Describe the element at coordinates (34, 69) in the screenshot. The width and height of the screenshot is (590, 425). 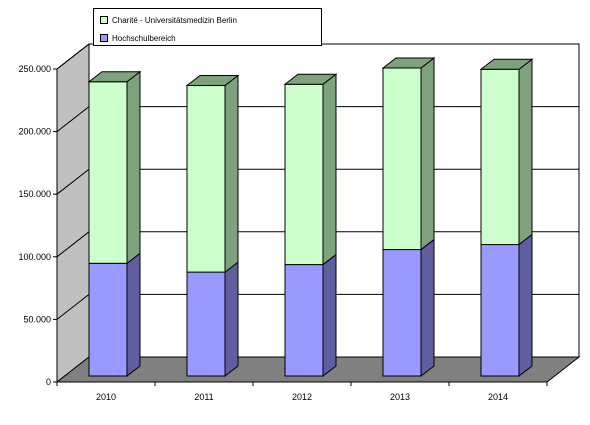
I see `y-tick-label: 250.000` at that location.